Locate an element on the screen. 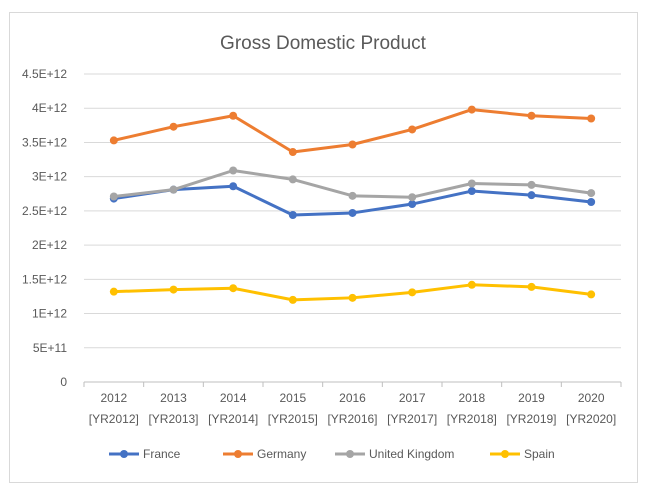 The image size is (651, 491). legend-label: France is located at coordinates (162, 454).